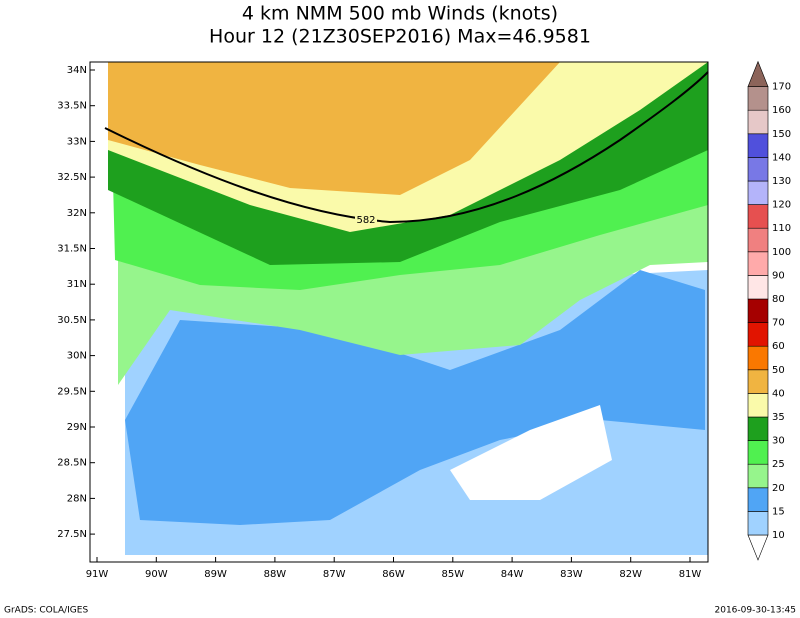 The width and height of the screenshot is (800, 618). What do you see at coordinates (778, 346) in the screenshot?
I see `colorbar-label: 60` at bounding box center [778, 346].